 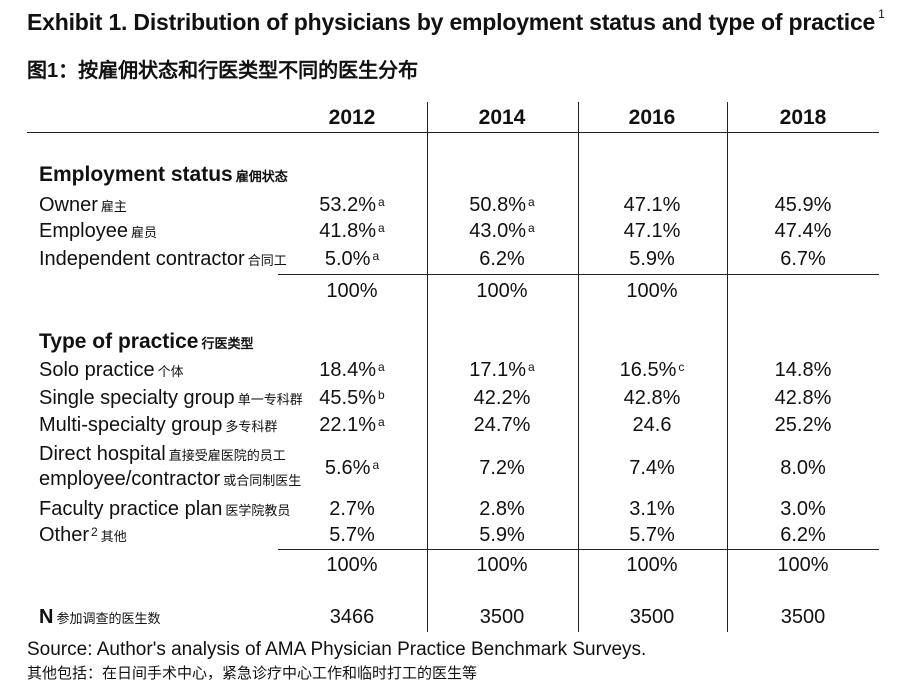 What do you see at coordinates (102, 454) in the screenshot?
I see `row-label-en: Direct hospital` at bounding box center [102, 454].